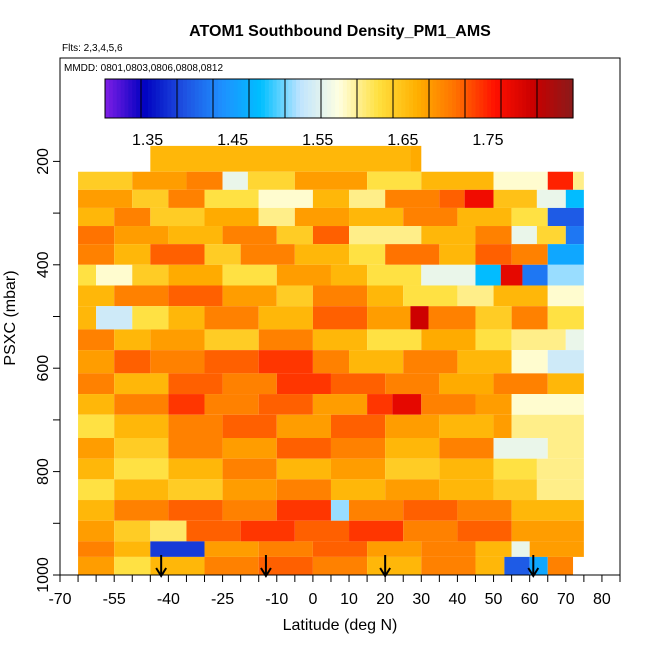 The width and height of the screenshot is (650, 650). I want to click on chart-note: MMDD: 0801,0803,0806,0808,0812, so click(143, 68).